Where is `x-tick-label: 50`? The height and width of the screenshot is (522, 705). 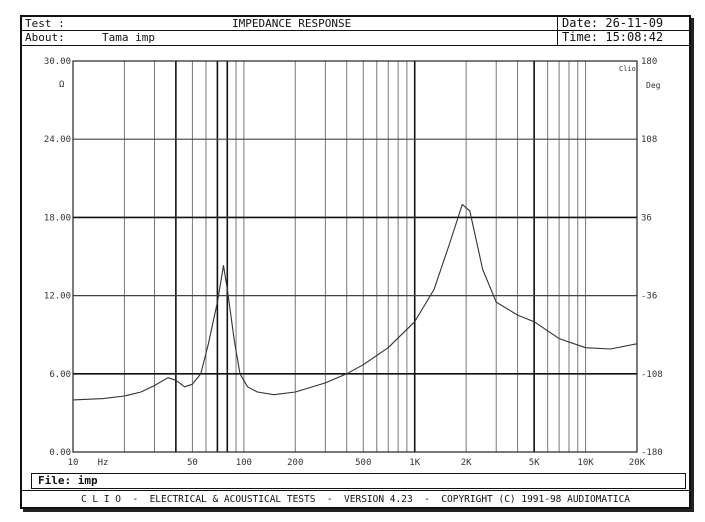 x-tick-label: 50 is located at coordinates (192, 463).